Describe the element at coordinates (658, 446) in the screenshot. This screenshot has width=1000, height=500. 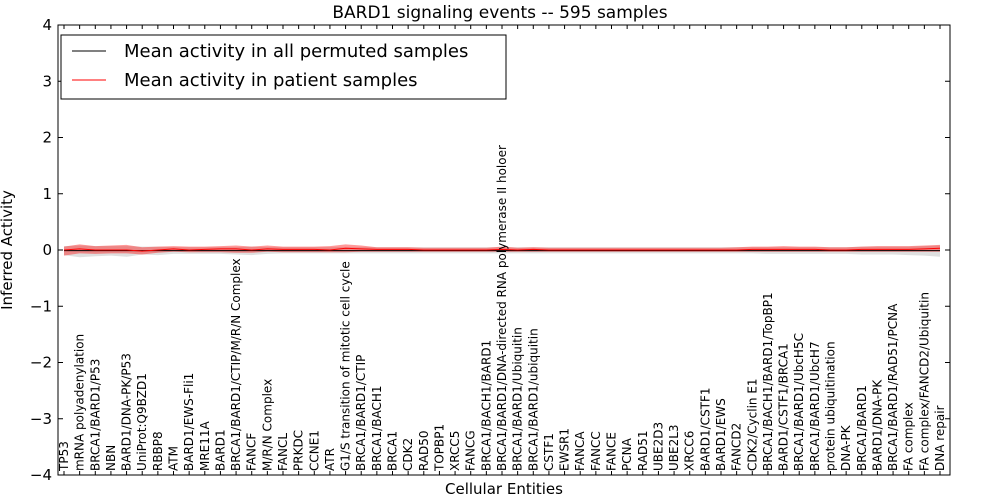
I see `category-label: UBE2D3` at that location.